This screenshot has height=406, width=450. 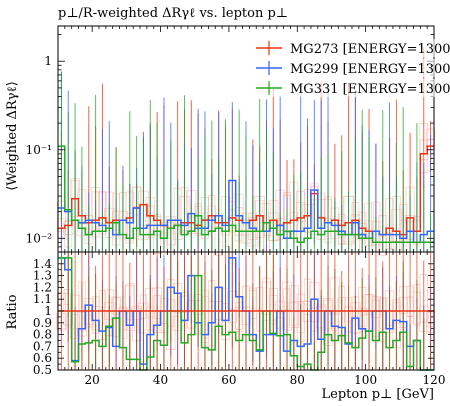 What do you see at coordinates (160, 380) in the screenshot?
I see `x-tick-label: 40` at bounding box center [160, 380].